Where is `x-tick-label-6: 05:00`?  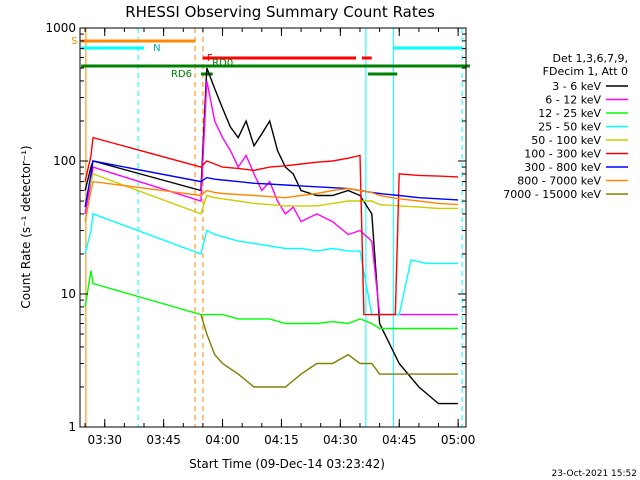
x-tick-label-6: 05:00 is located at coordinates (458, 440).